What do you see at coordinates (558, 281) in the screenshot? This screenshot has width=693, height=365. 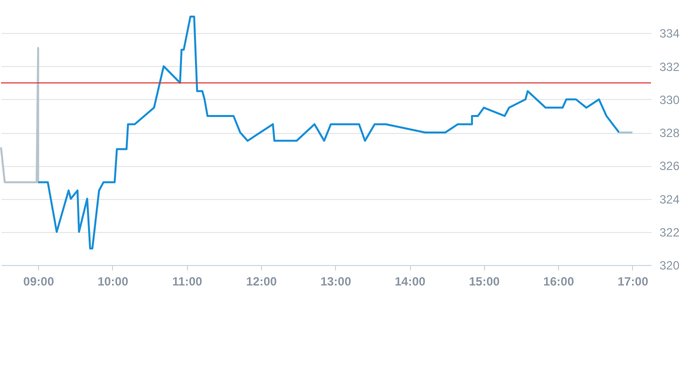 I see `x-tick-label: 16:00` at bounding box center [558, 281].